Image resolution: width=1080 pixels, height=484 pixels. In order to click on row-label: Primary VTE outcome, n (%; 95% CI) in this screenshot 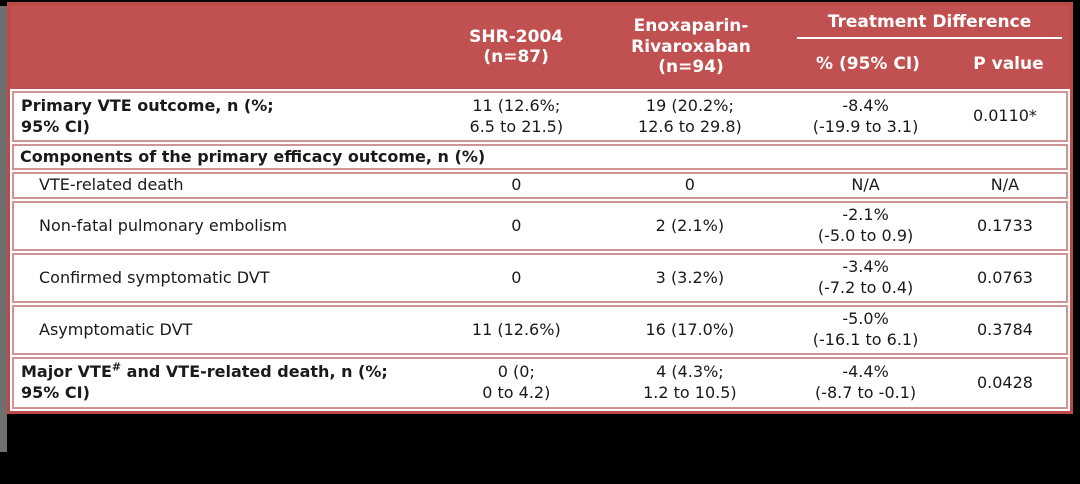, I will do `click(147, 116)`.